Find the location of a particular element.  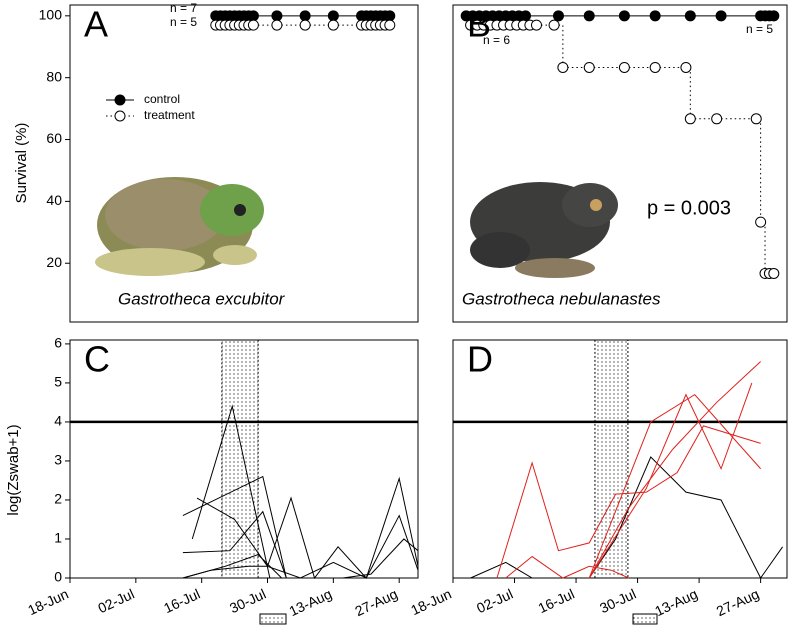

y-tick-label: 80 is located at coordinates (54, 76).